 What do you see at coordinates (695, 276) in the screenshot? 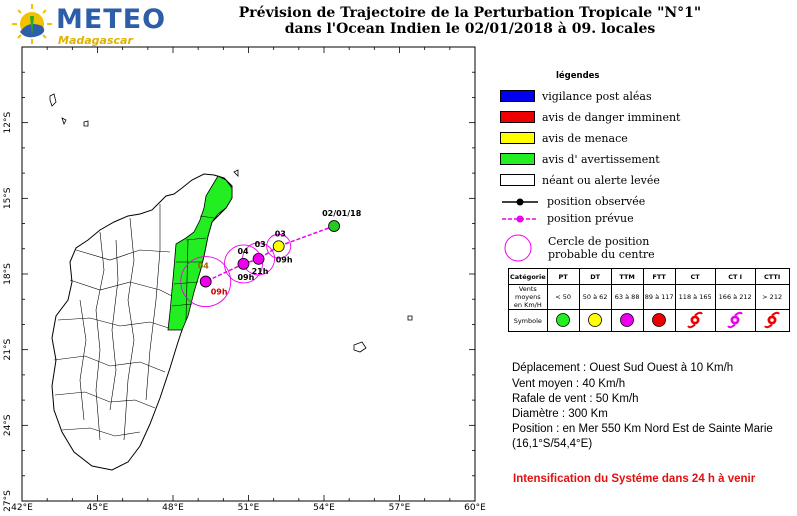
I see `category-cell: CT` at bounding box center [695, 276].